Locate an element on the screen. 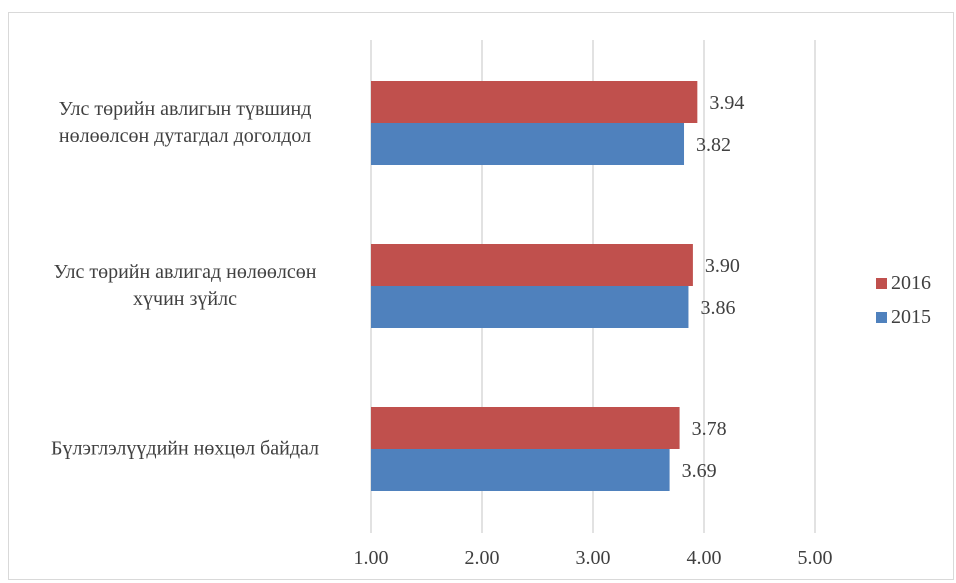  x-tick-label: 4.00 is located at coordinates (704, 558).